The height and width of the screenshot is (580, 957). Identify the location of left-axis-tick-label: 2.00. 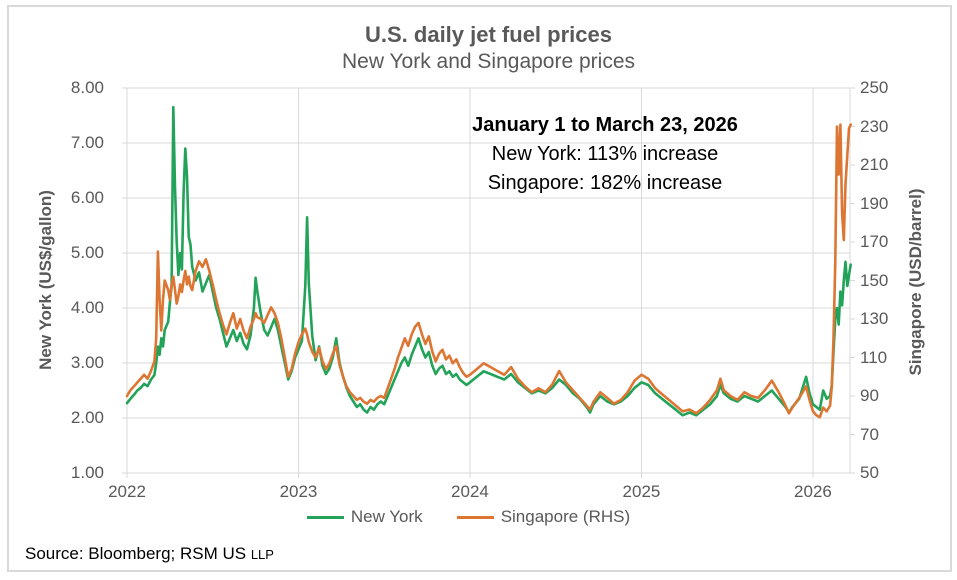
(87, 417).